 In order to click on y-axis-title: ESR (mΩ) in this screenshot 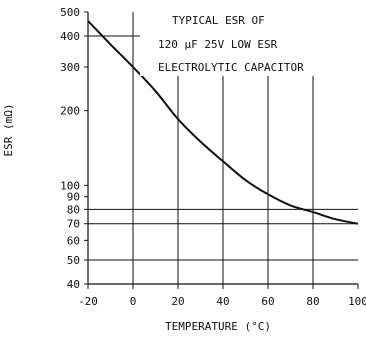, I will do `click(8, 130)`.